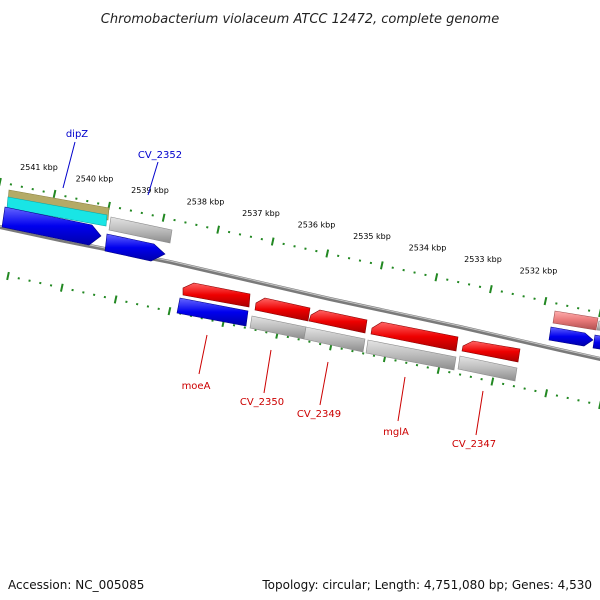 The height and width of the screenshot is (600, 600). What do you see at coordinates (77, 134) in the screenshot?
I see `gene-label-dipz: dipZ` at bounding box center [77, 134].